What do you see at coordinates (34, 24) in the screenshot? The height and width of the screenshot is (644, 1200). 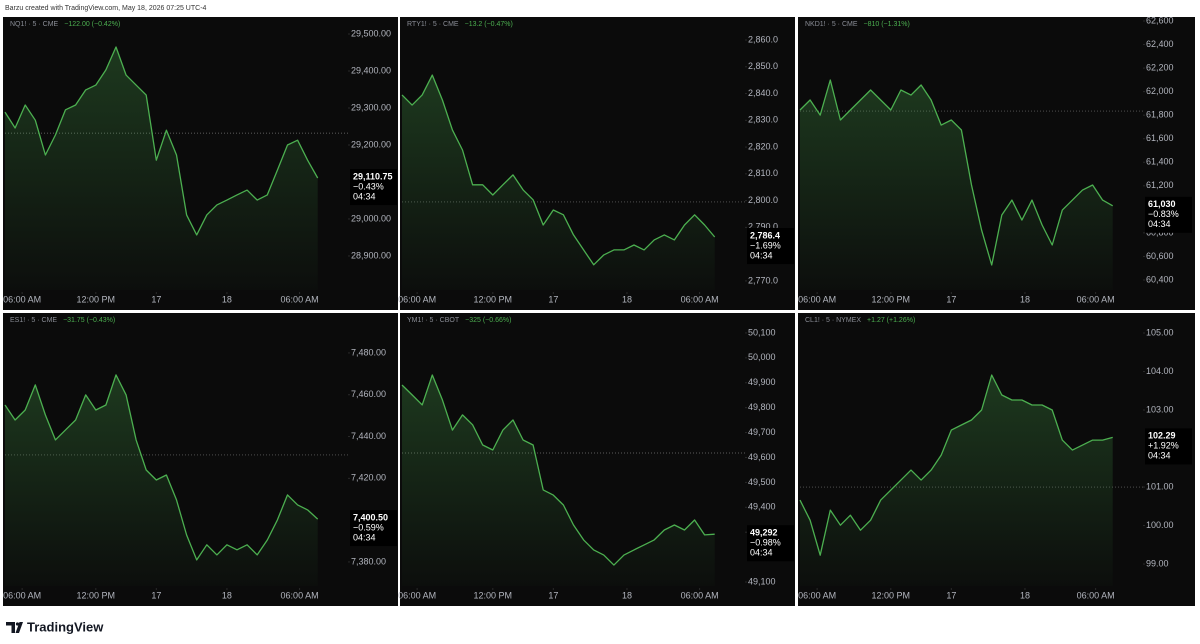 I see `symbol-label: NQ1! · 5 · CME` at bounding box center [34, 24].